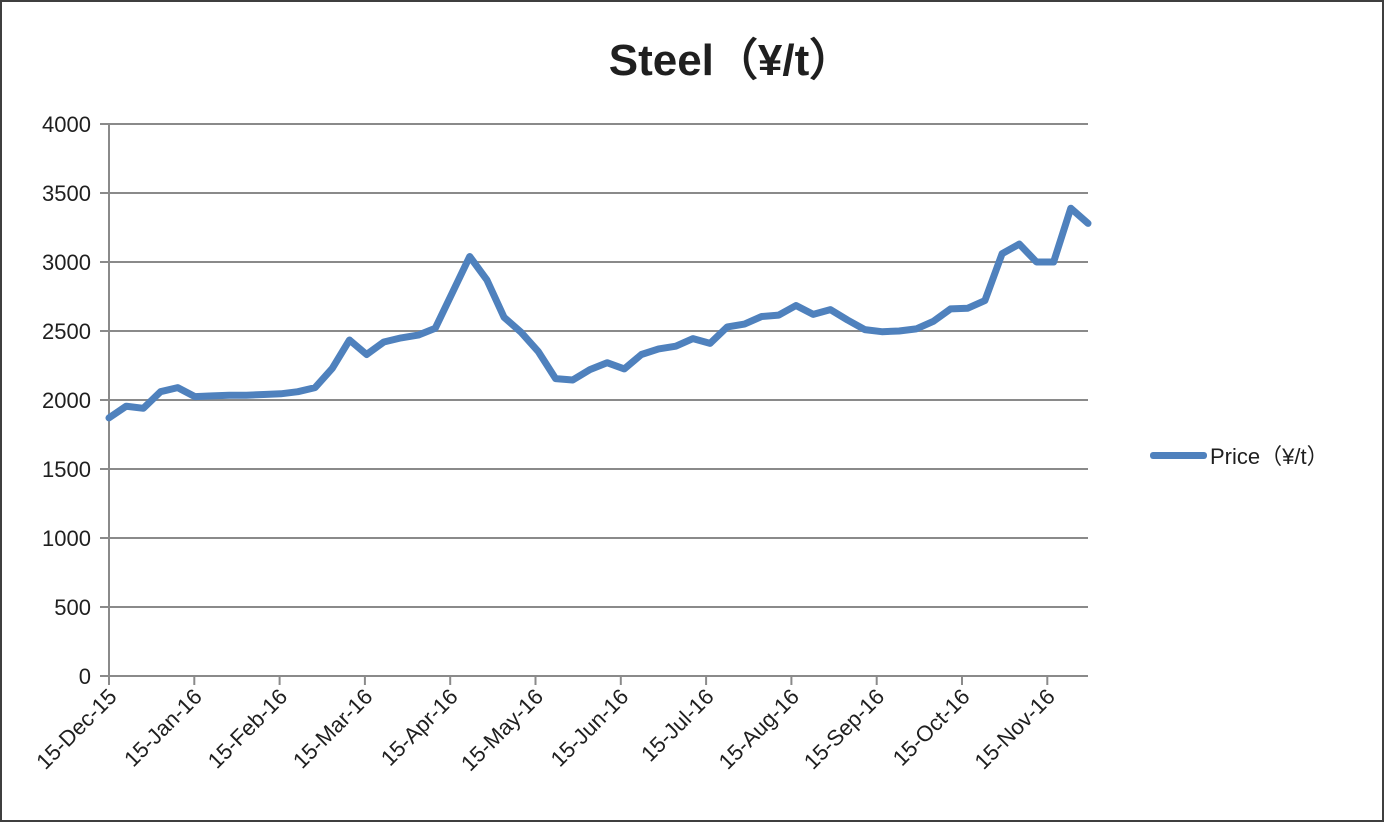 This screenshot has width=1384, height=822. I want to click on legend-label: Price（¥/t）, so click(1269, 456).